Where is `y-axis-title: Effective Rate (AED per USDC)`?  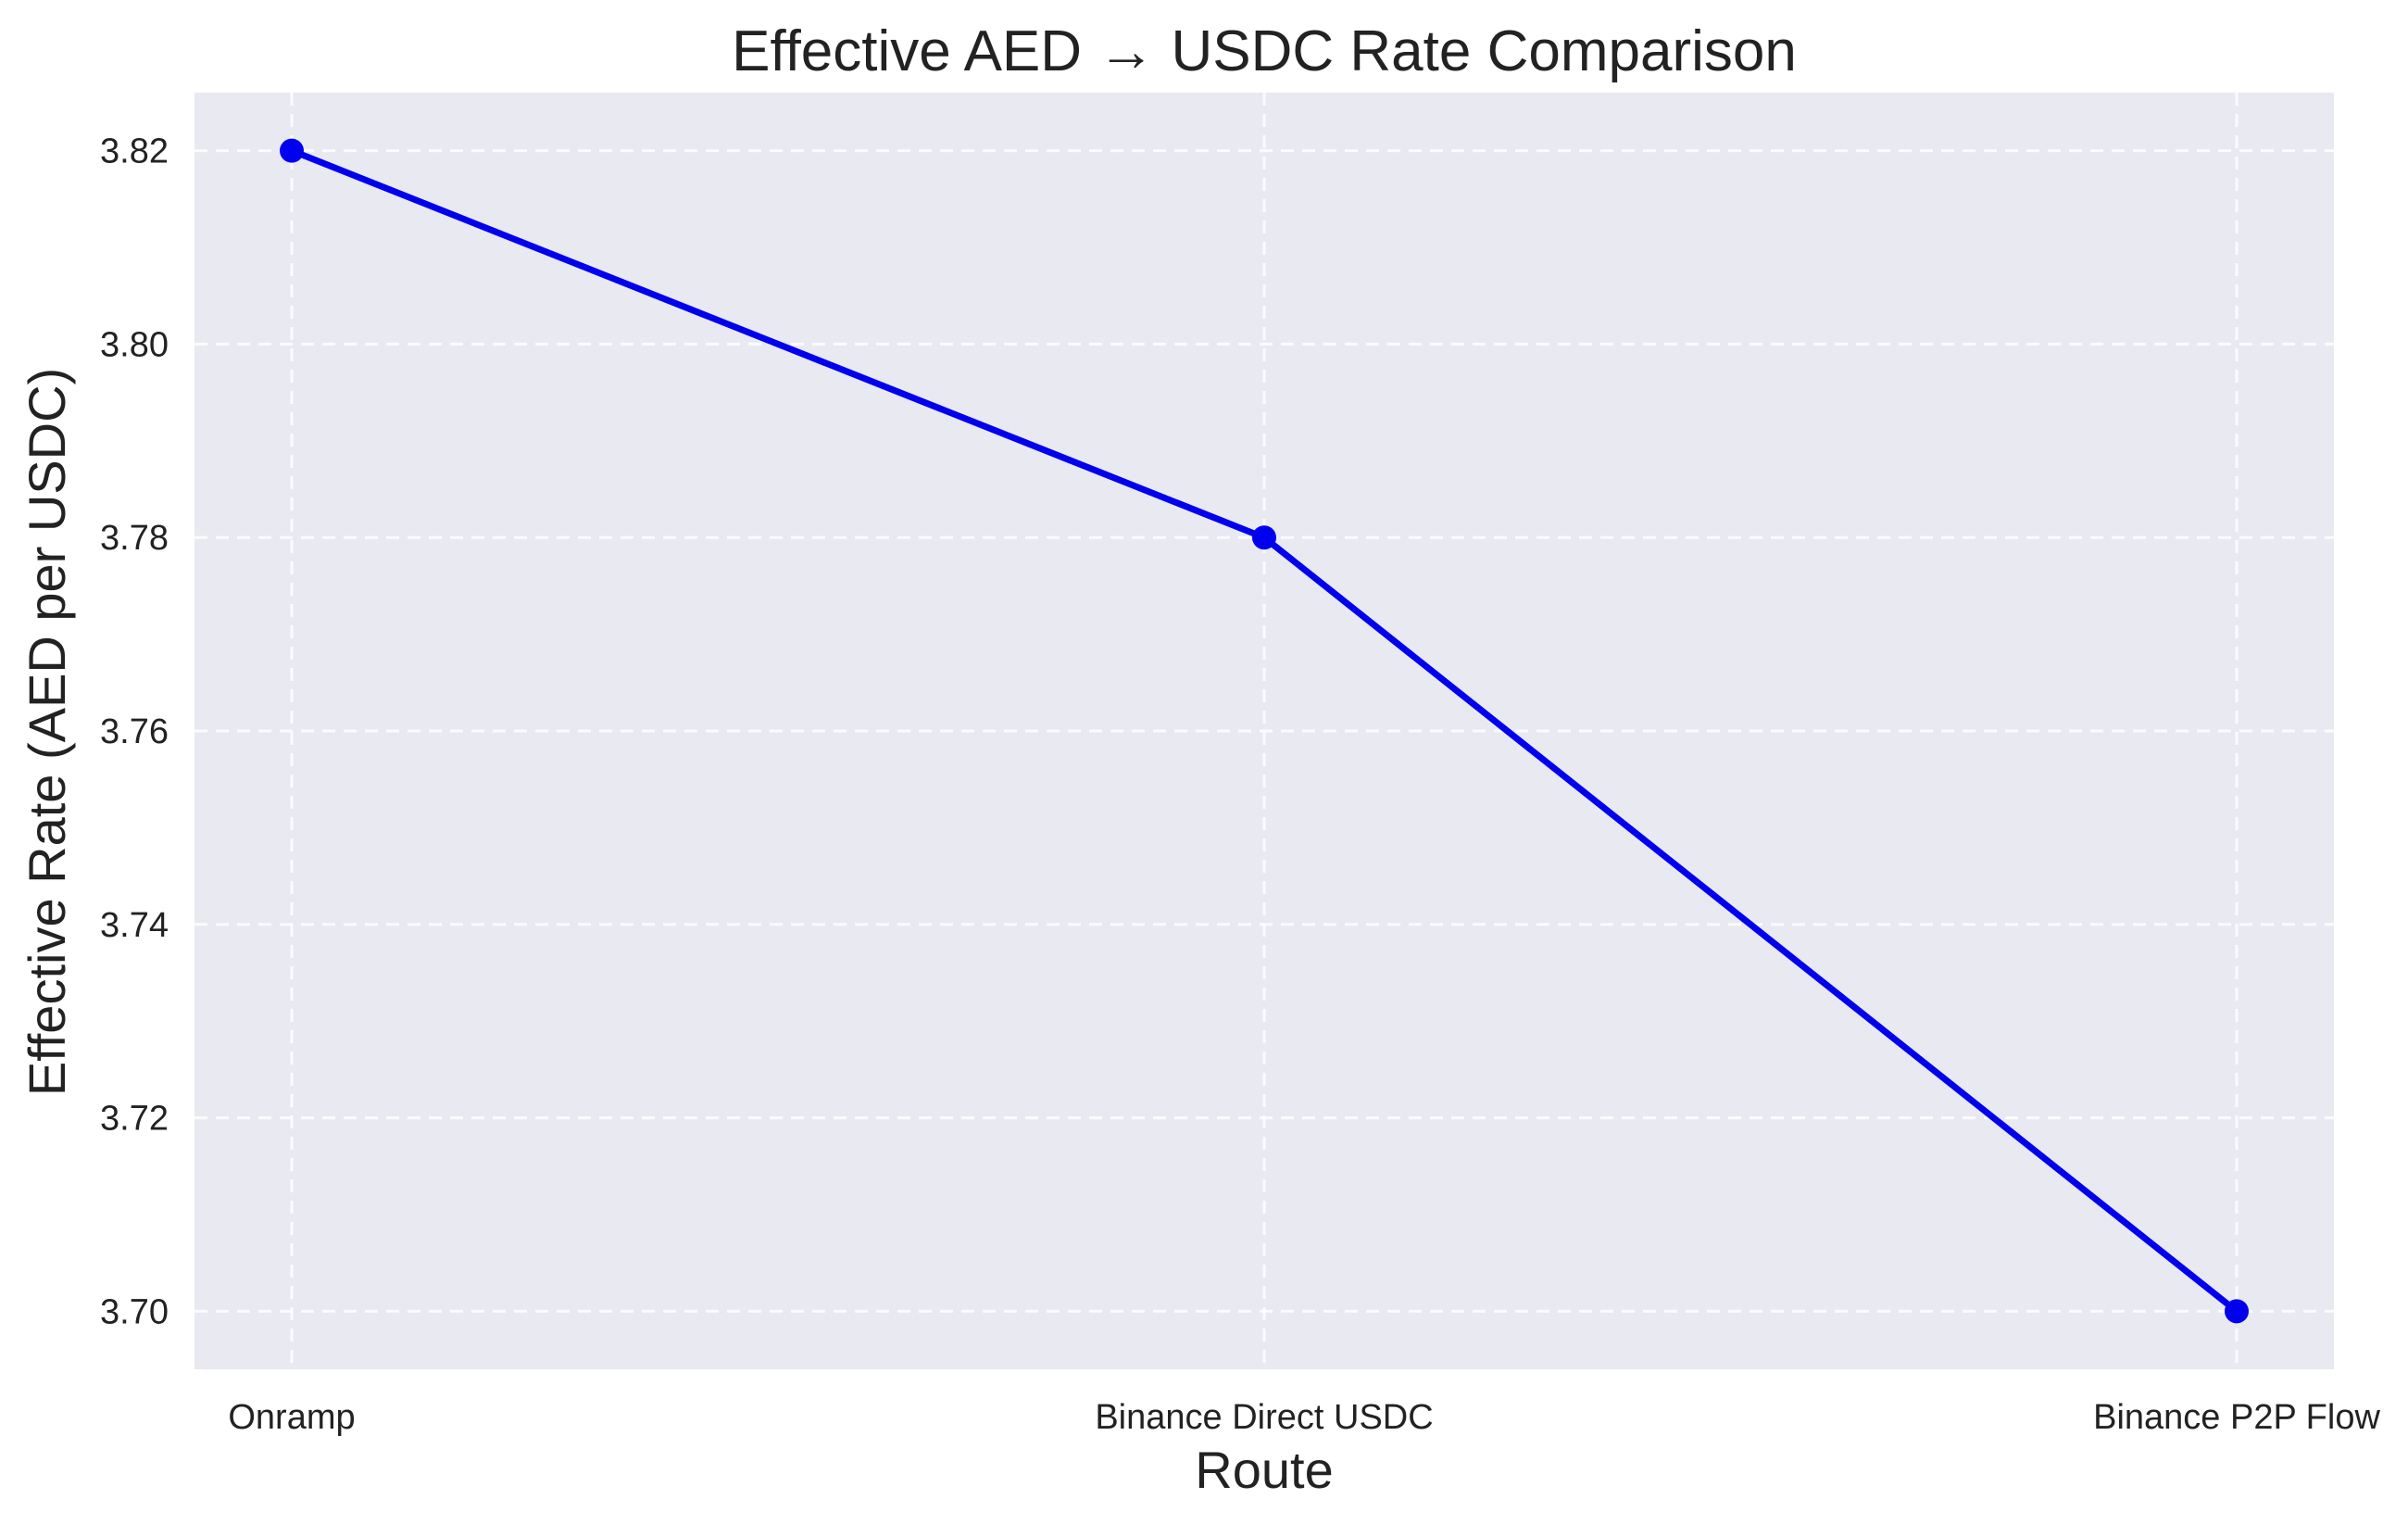
y-axis-title: Effective Rate (AED per USDC) is located at coordinates (47, 732).